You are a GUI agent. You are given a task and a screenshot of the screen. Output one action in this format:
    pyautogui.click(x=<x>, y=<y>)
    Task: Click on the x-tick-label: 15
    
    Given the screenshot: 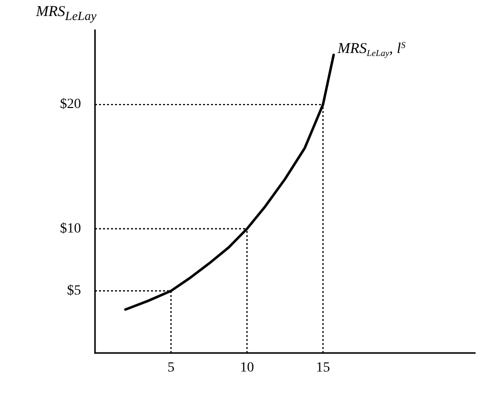 What is the action you would take?
    pyautogui.click(x=323, y=368)
    